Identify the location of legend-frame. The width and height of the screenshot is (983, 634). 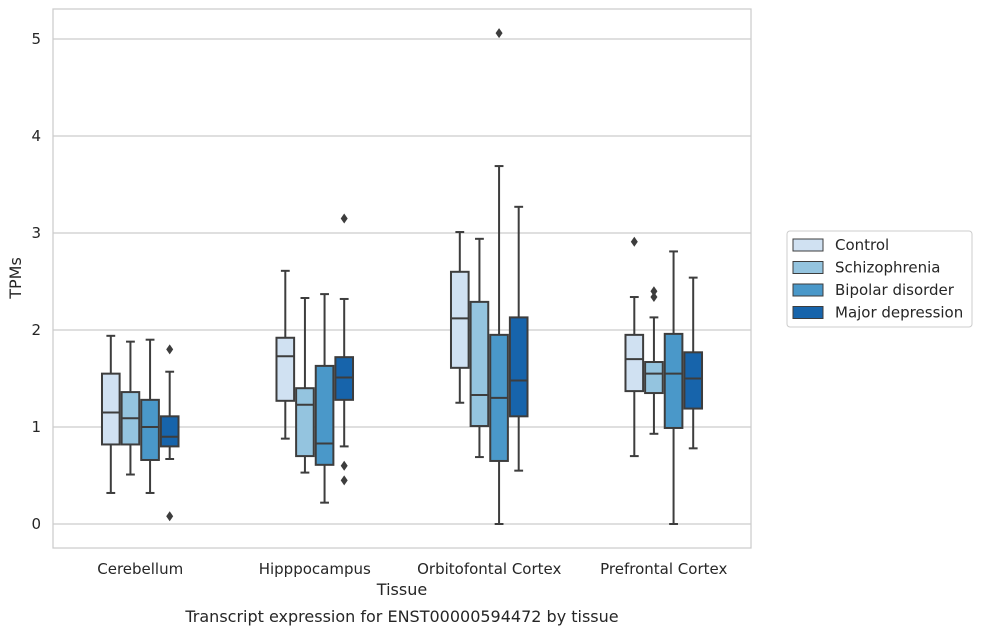
(879, 279).